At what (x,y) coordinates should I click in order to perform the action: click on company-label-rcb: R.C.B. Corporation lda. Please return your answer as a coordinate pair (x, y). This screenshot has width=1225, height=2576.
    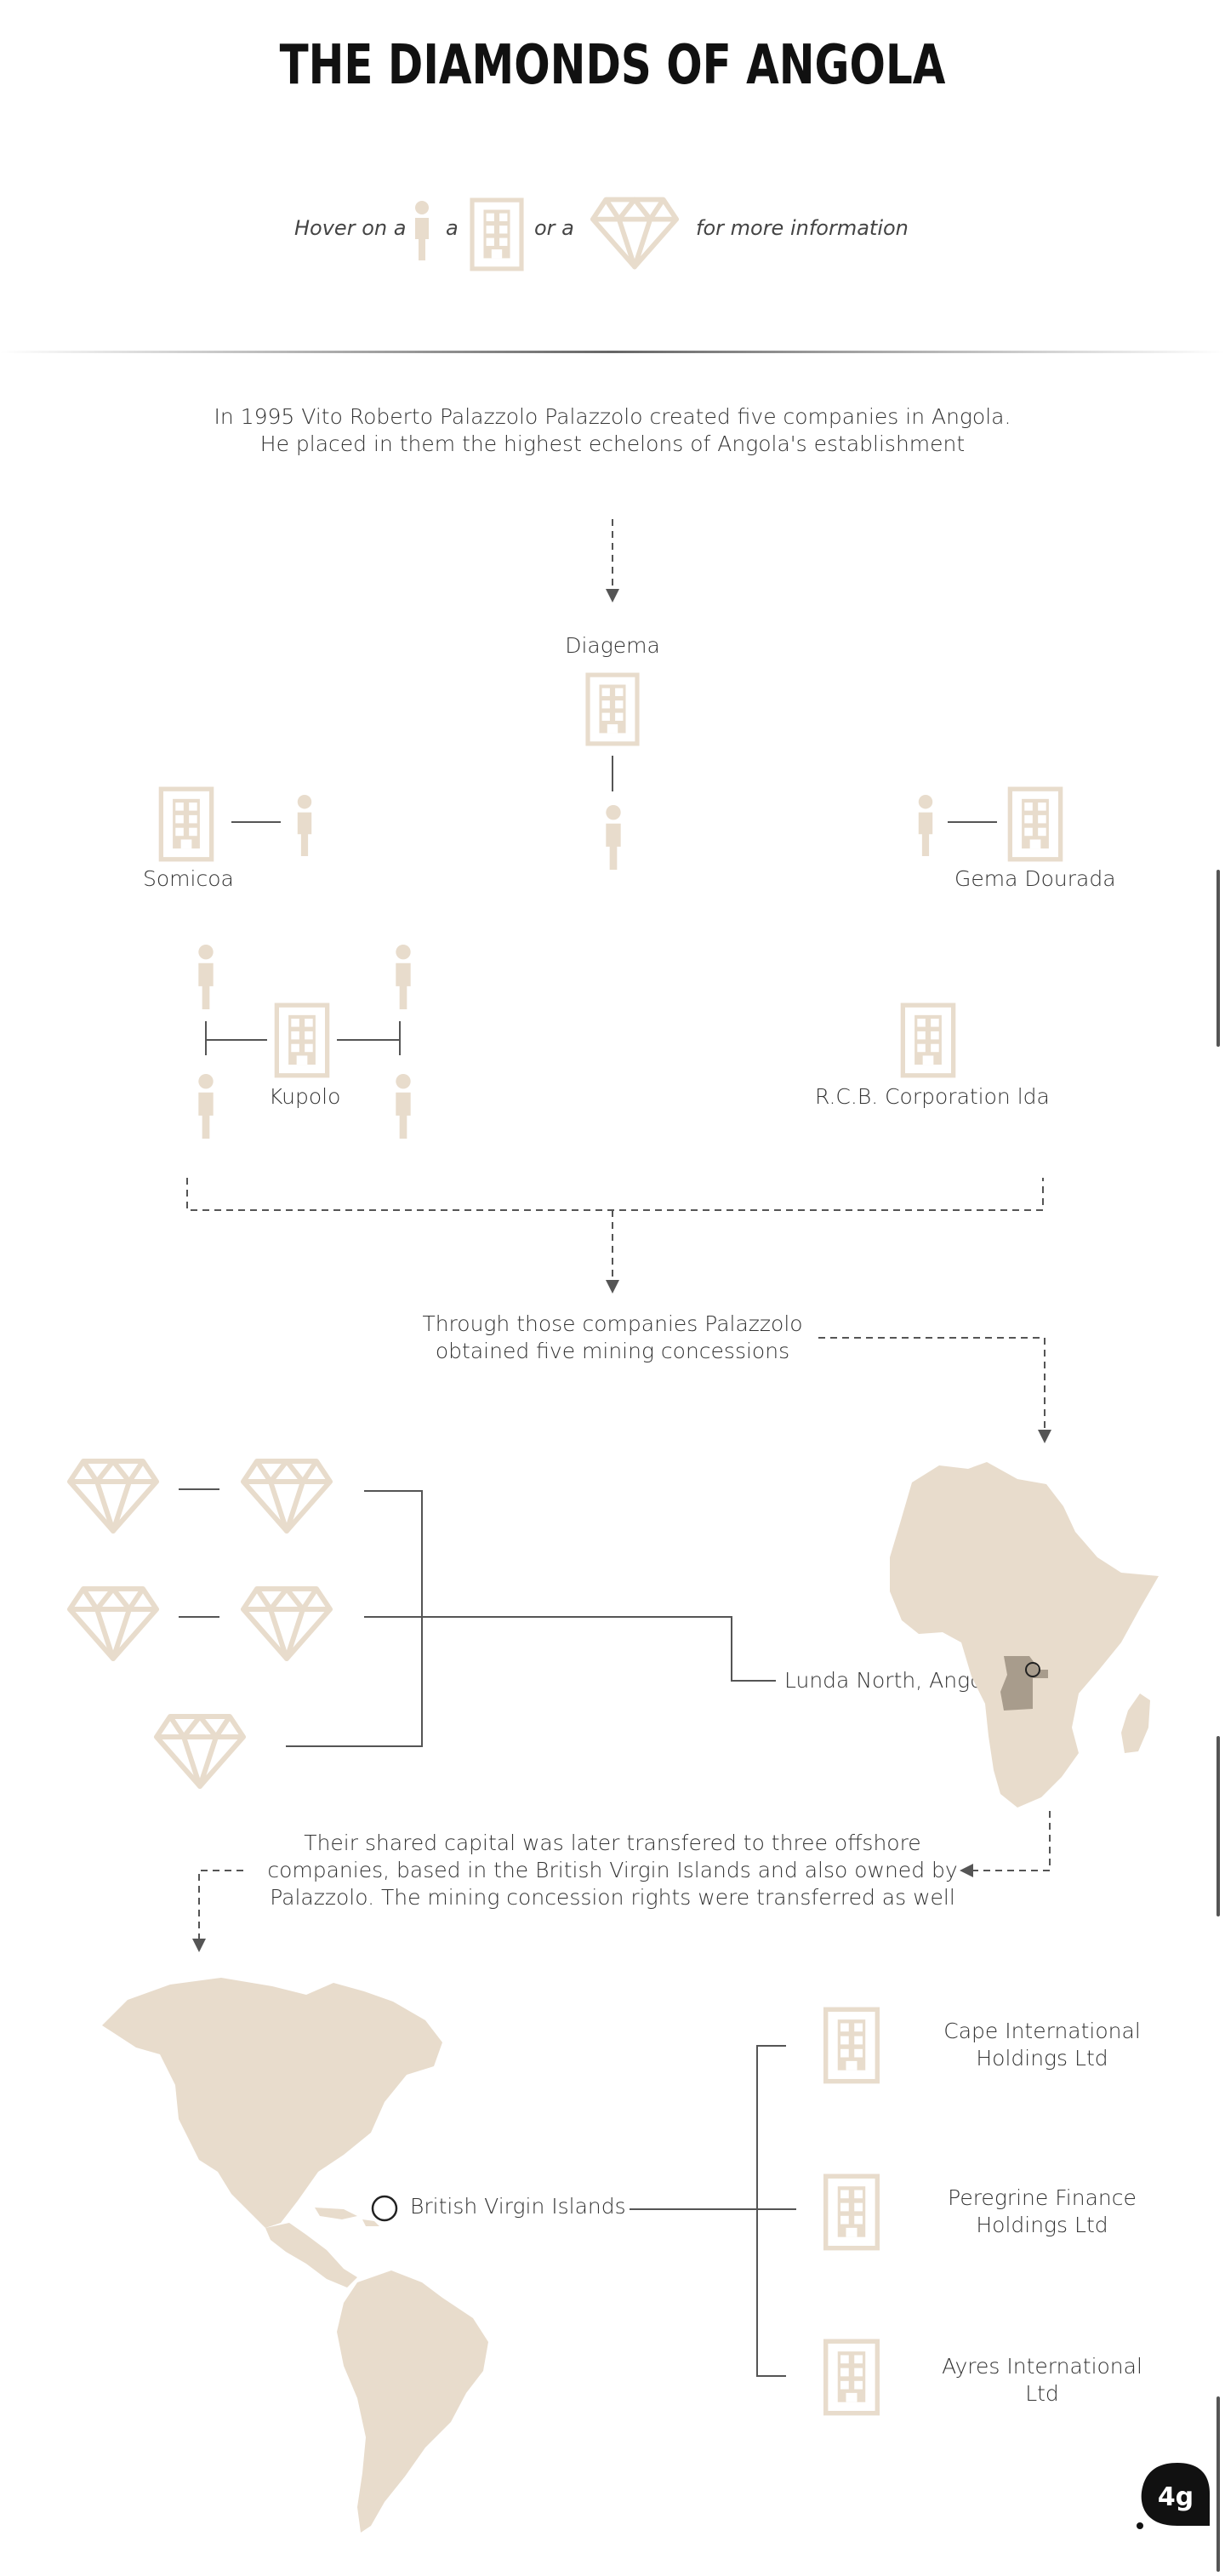
    Looking at the image, I should click on (933, 1096).